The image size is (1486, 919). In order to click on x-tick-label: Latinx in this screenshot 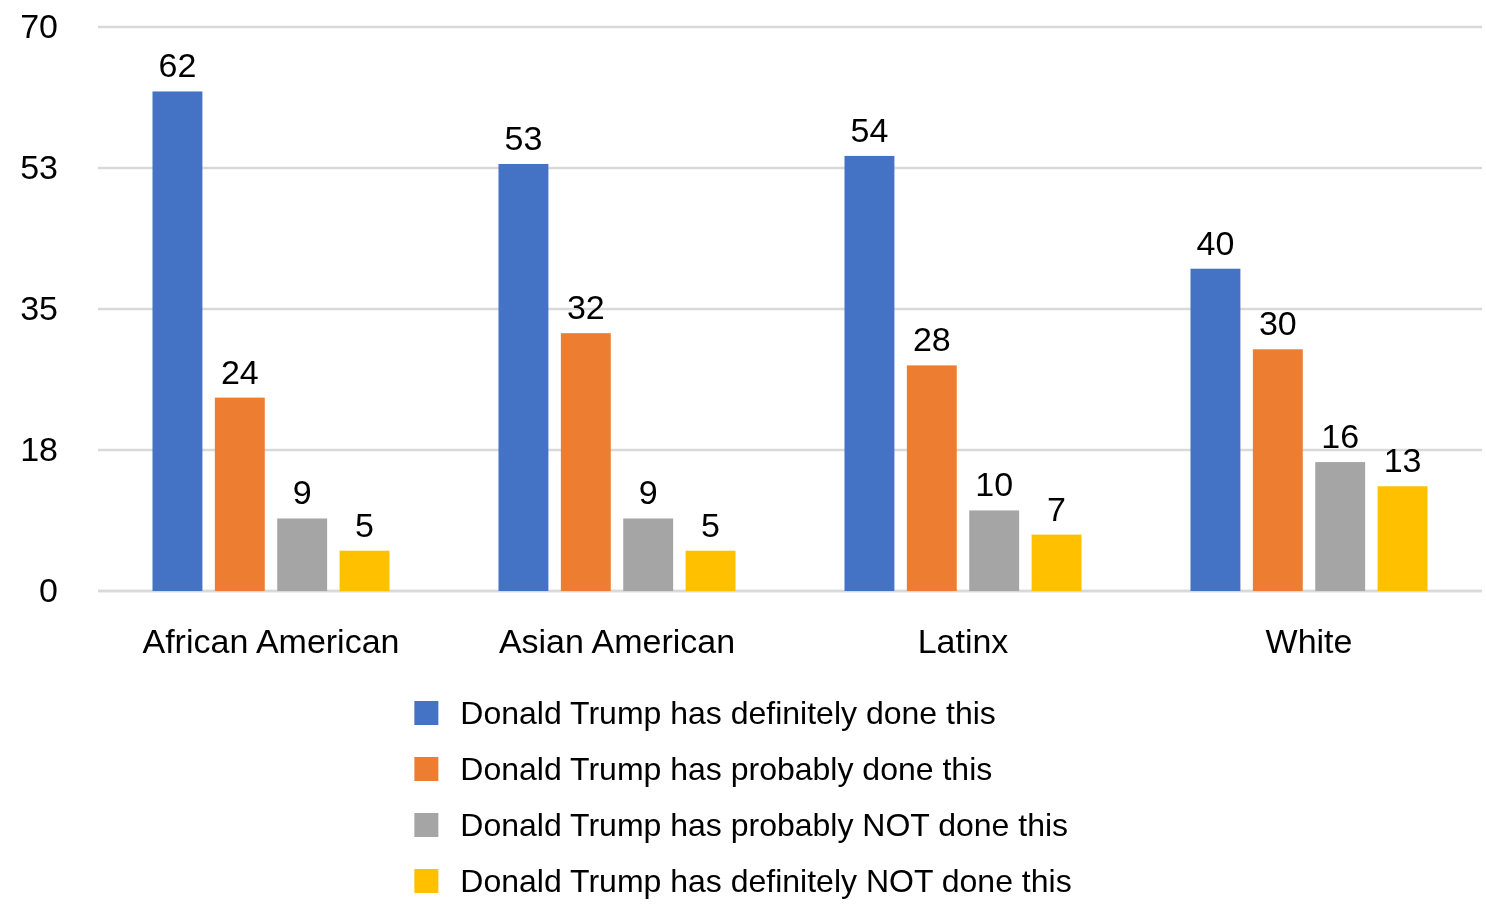, I will do `click(963, 641)`.